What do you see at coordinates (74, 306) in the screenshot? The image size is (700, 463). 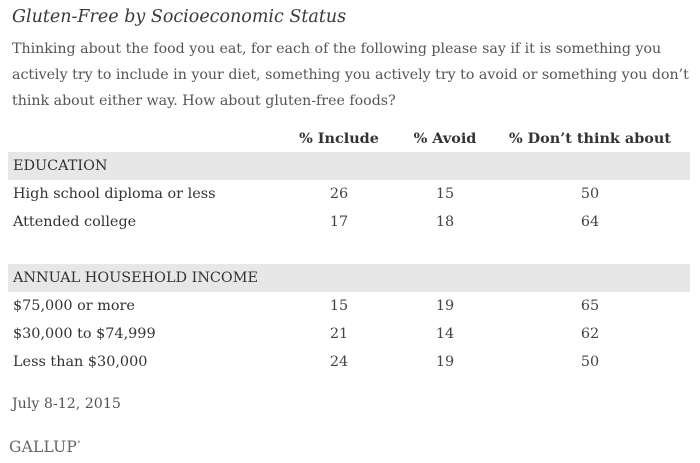 I see `row-label: $75,000 or more` at bounding box center [74, 306].